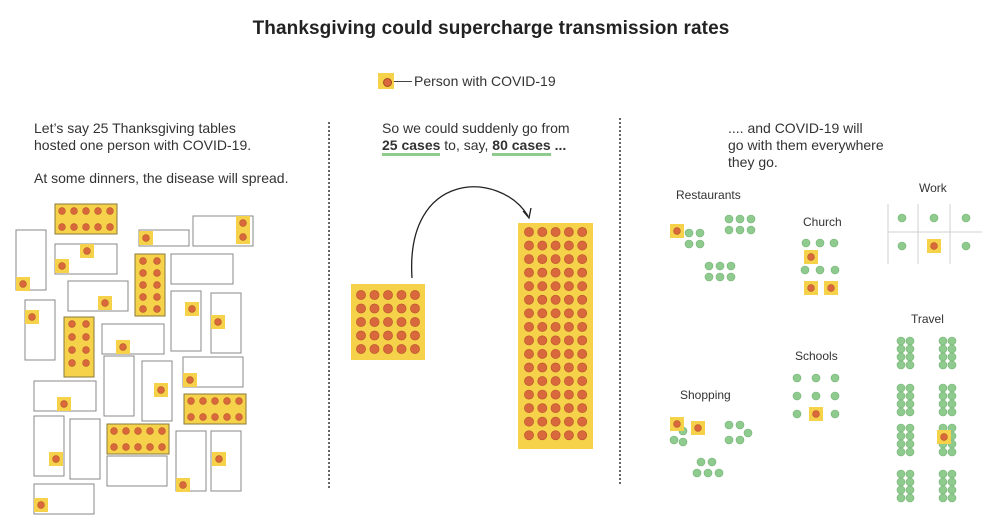 The height and width of the screenshot is (516, 1006). I want to click on restaurants-label: Restaurants, so click(708, 195).